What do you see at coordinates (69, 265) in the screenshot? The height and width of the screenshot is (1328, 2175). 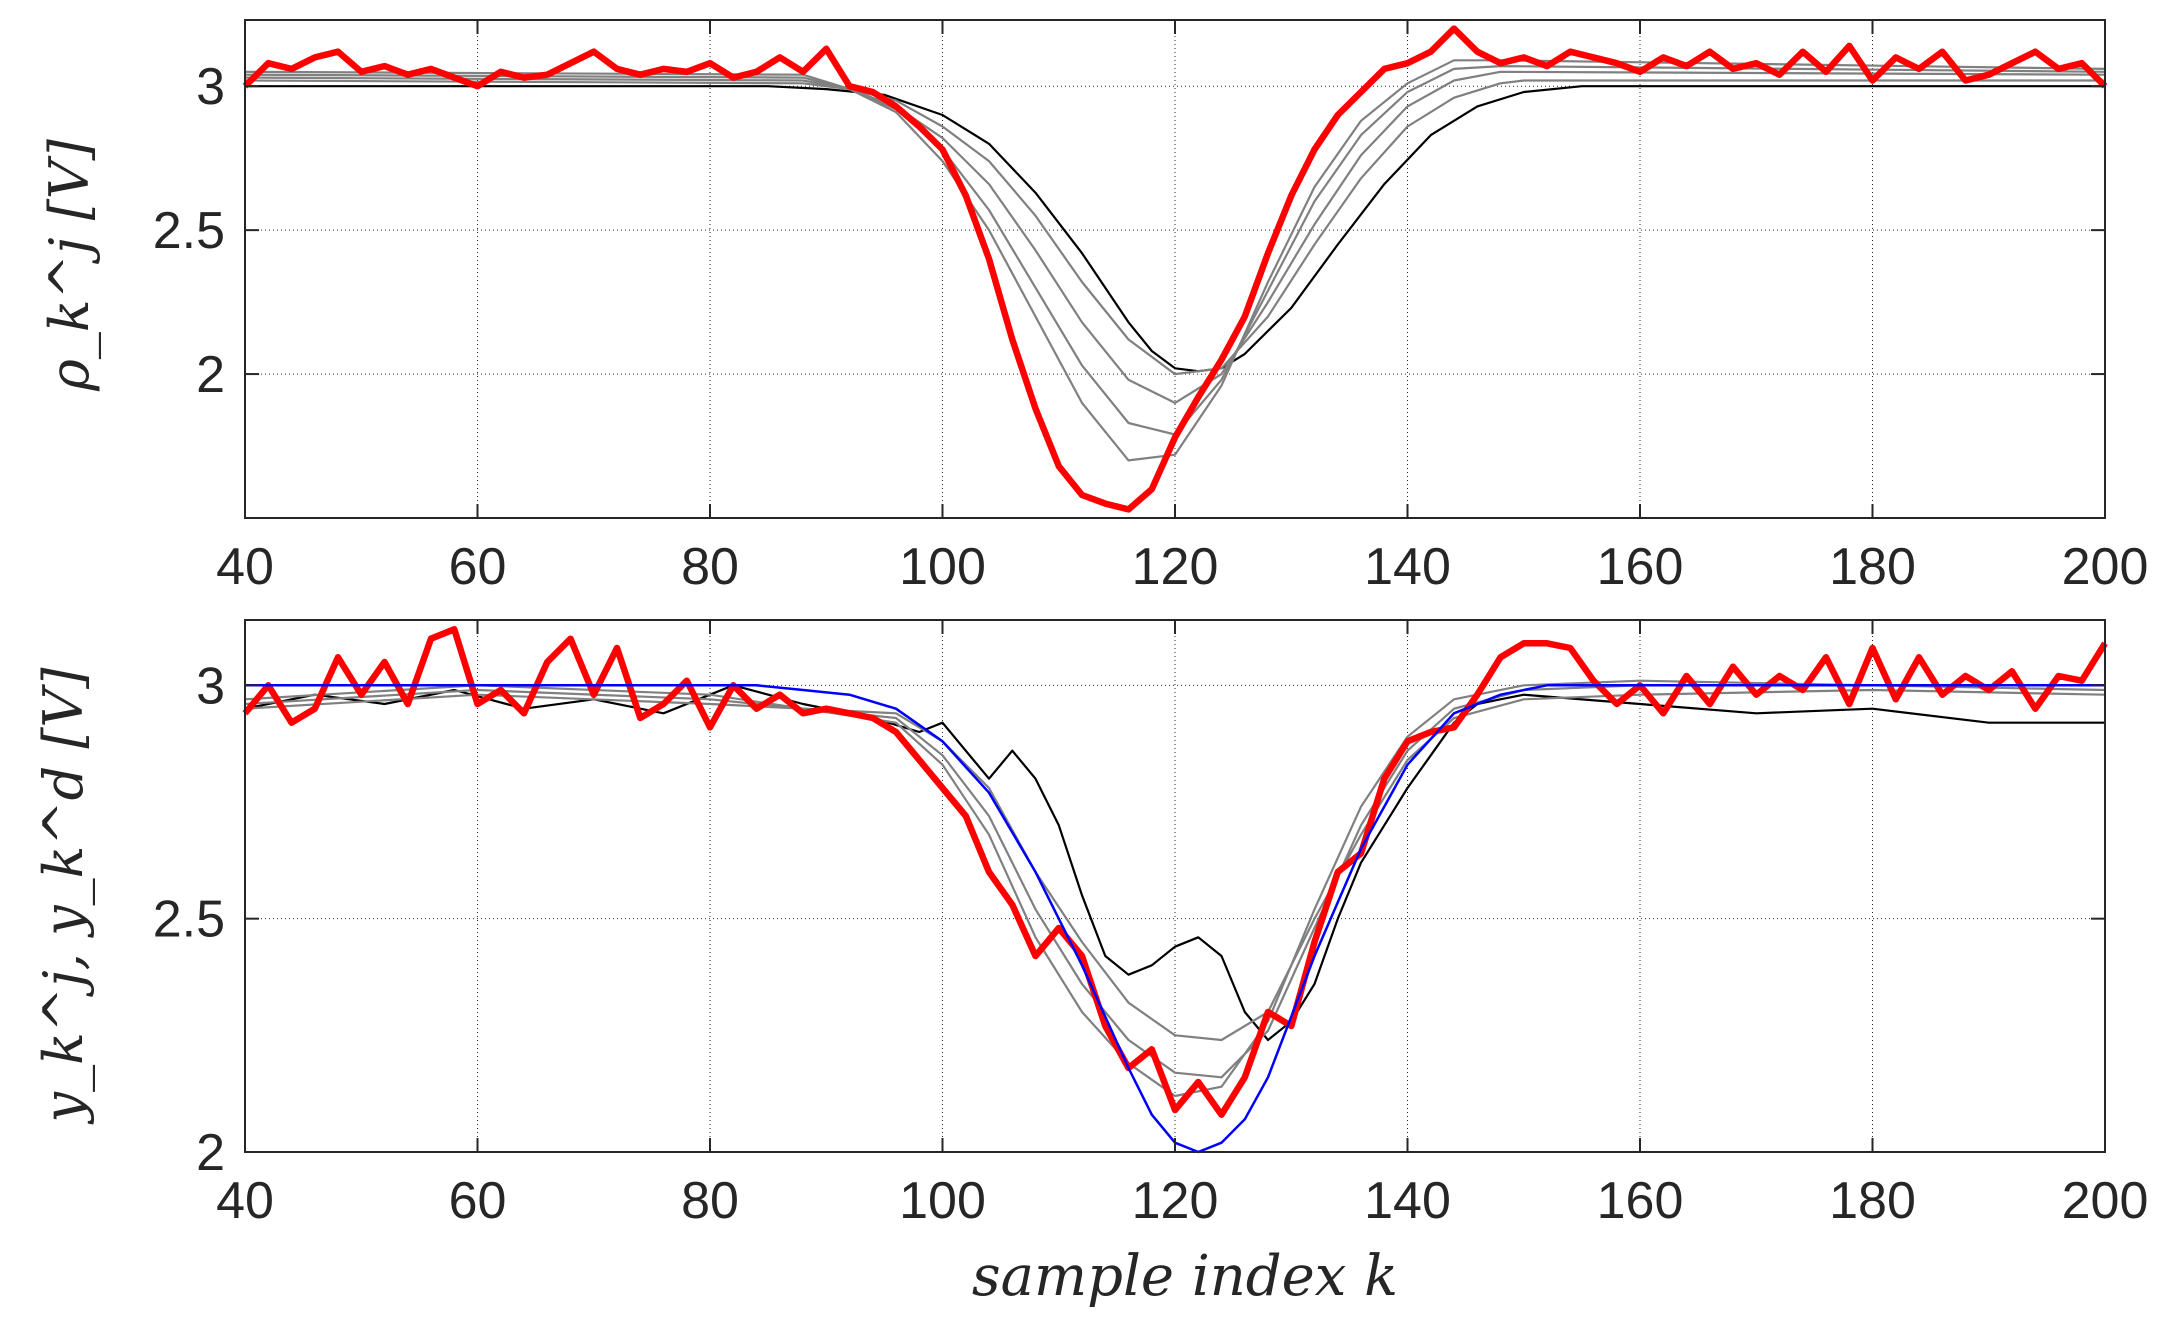 I see `top-y-axis-label: ρ_k^j [V]` at bounding box center [69, 265].